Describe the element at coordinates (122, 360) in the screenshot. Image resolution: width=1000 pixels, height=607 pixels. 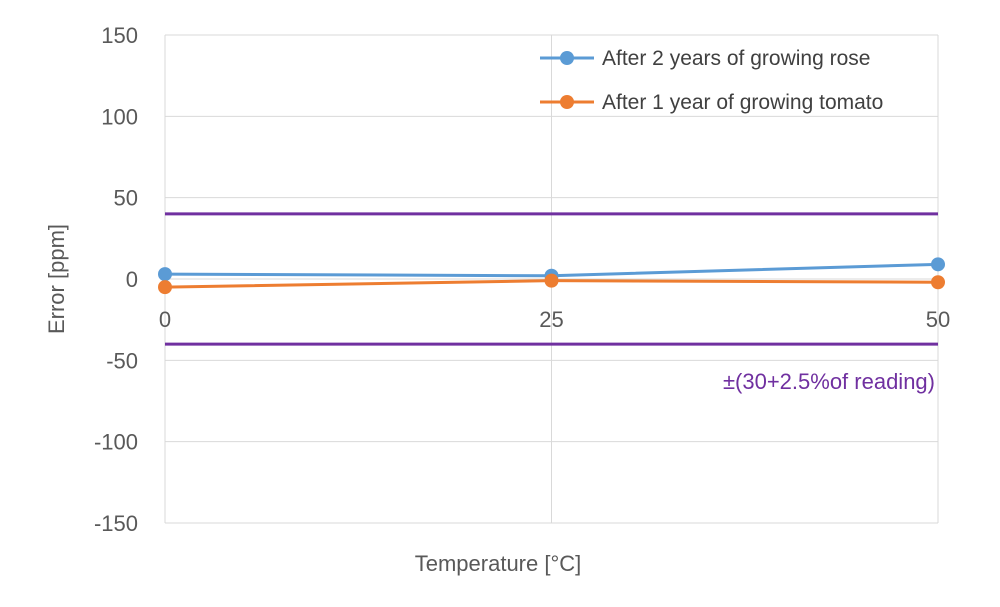
I see `y-tick-label: -50` at that location.